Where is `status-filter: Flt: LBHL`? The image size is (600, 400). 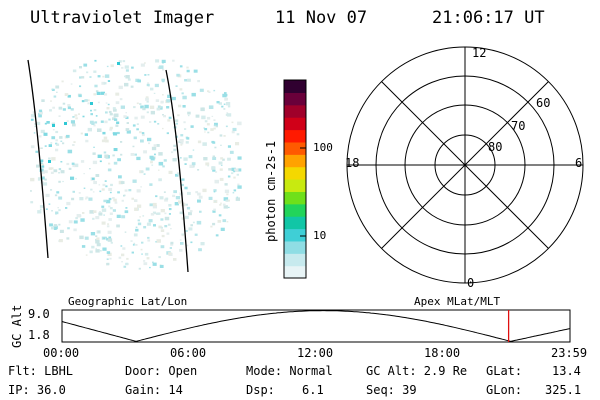 status-filter: Flt: LBHL is located at coordinates (41, 371).